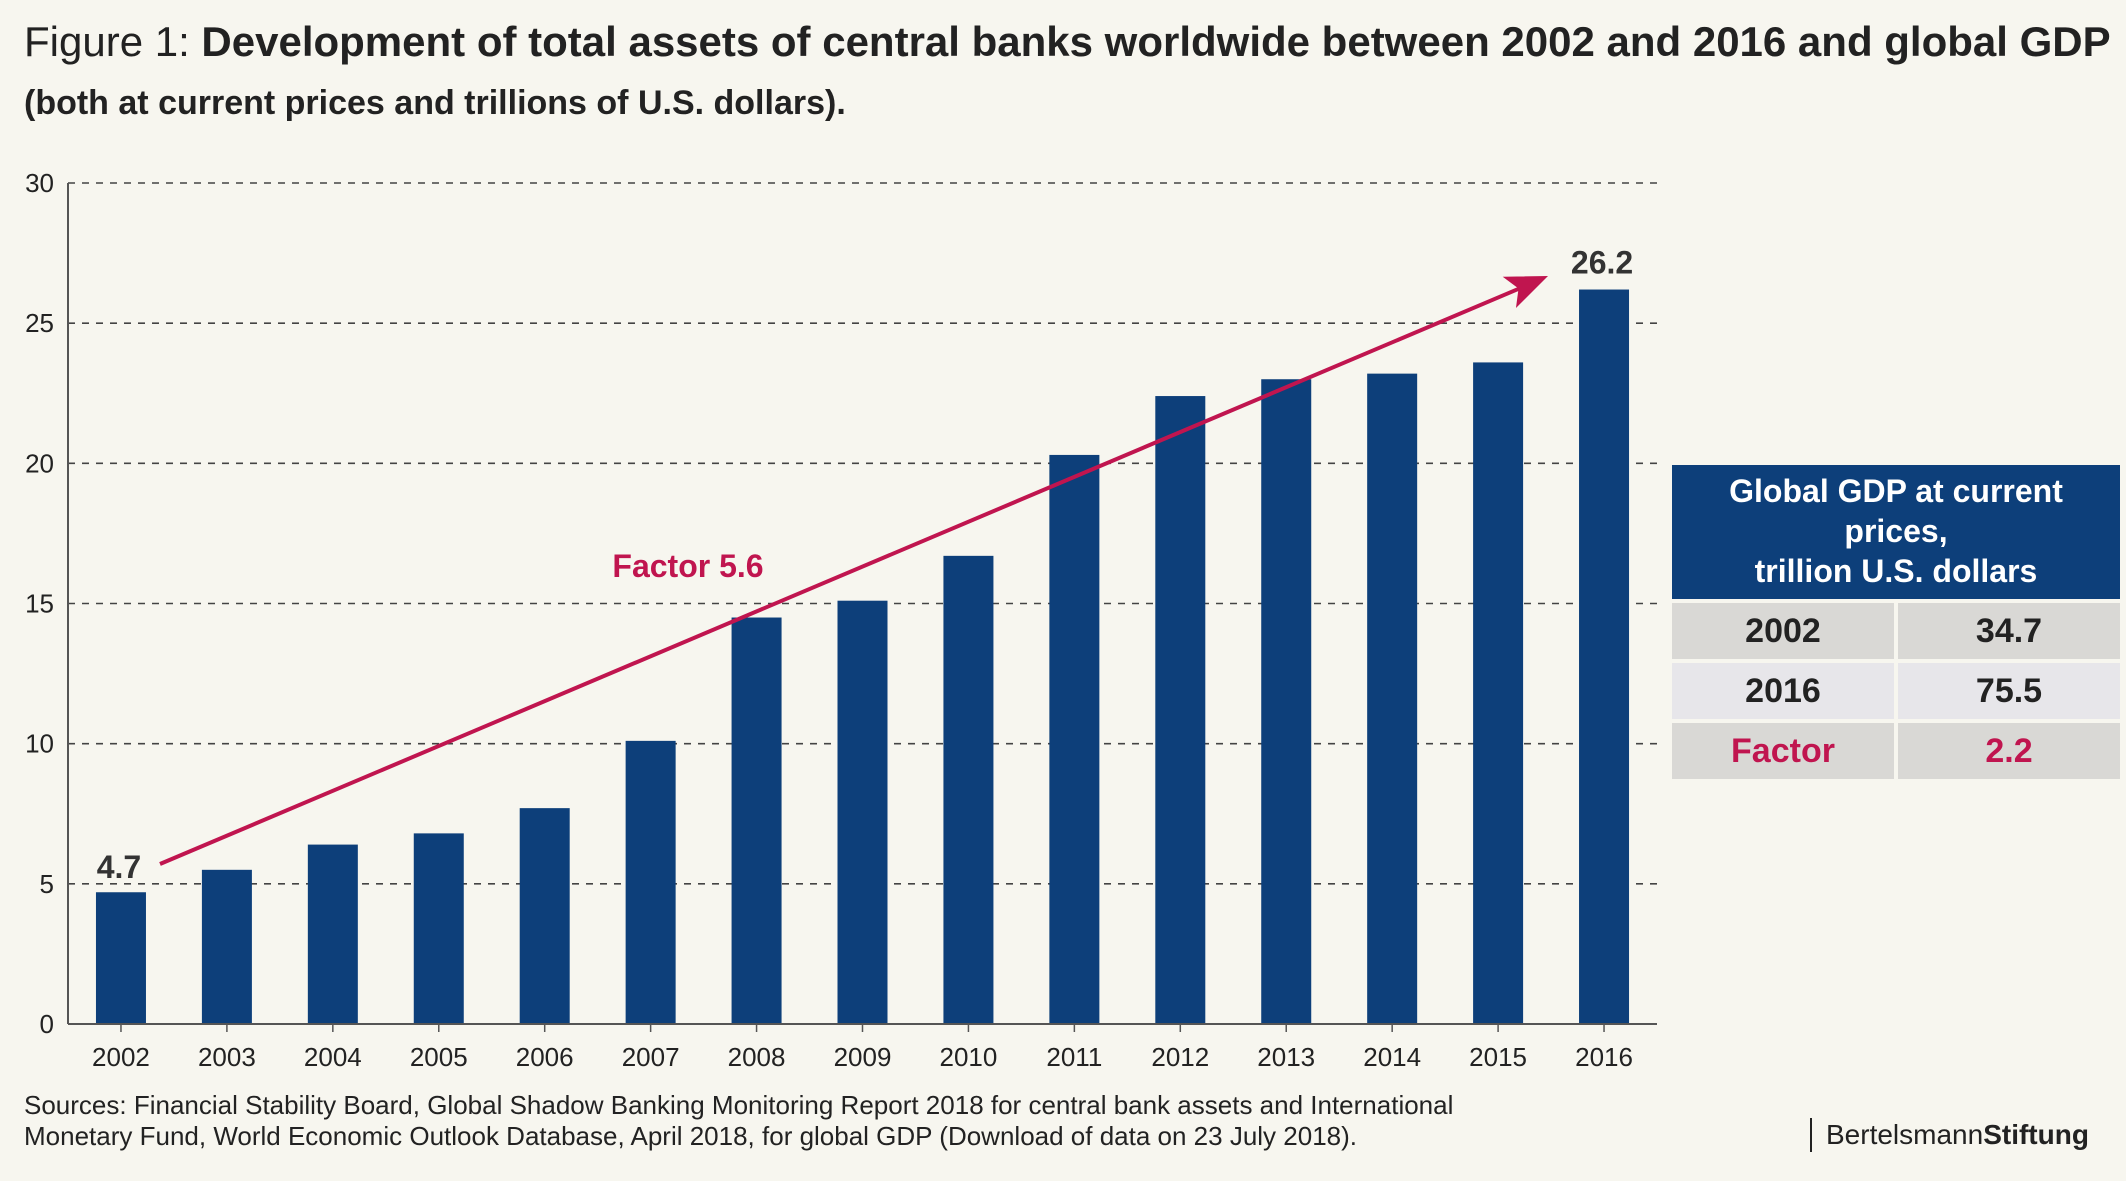 The image size is (2126, 1181). What do you see at coordinates (39, 604) in the screenshot?
I see `y-tick-label: 15` at bounding box center [39, 604].